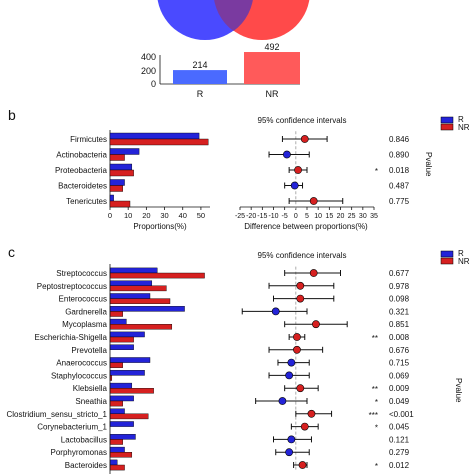 The width and height of the screenshot is (474, 474). I want to click on panel-c-pvalue: 0.012, so click(399, 465).